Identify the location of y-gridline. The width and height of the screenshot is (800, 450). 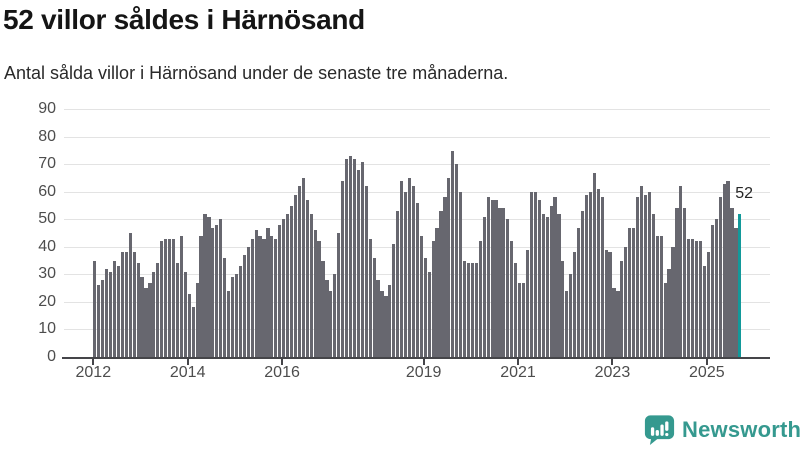
(417, 192).